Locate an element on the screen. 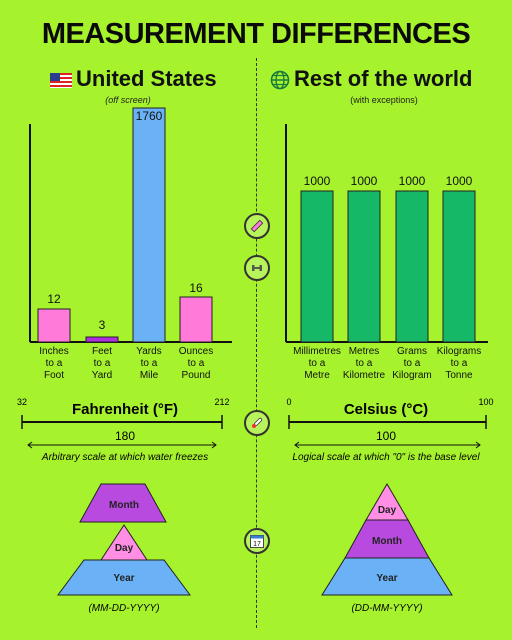 This screenshot has width=512, height=640. us-month-label: Month is located at coordinates (124, 505).